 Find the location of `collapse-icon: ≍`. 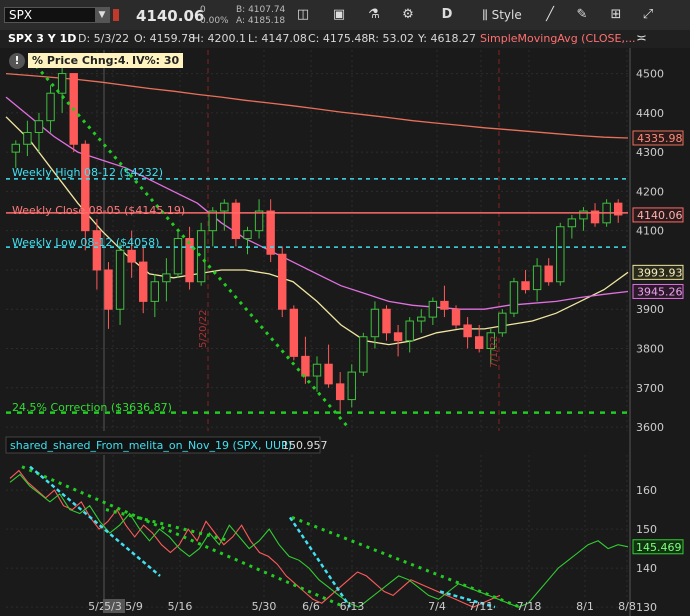

collapse-icon: ≍ is located at coordinates (641, 38).